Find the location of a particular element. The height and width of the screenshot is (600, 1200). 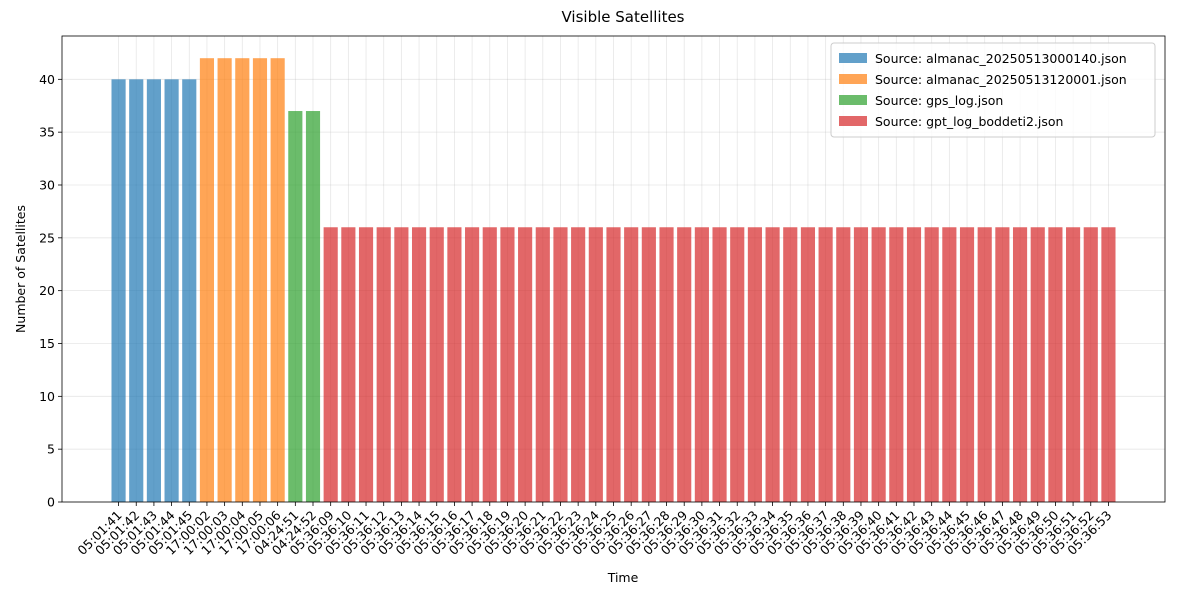

y-tick-label: 30 is located at coordinates (47, 184).